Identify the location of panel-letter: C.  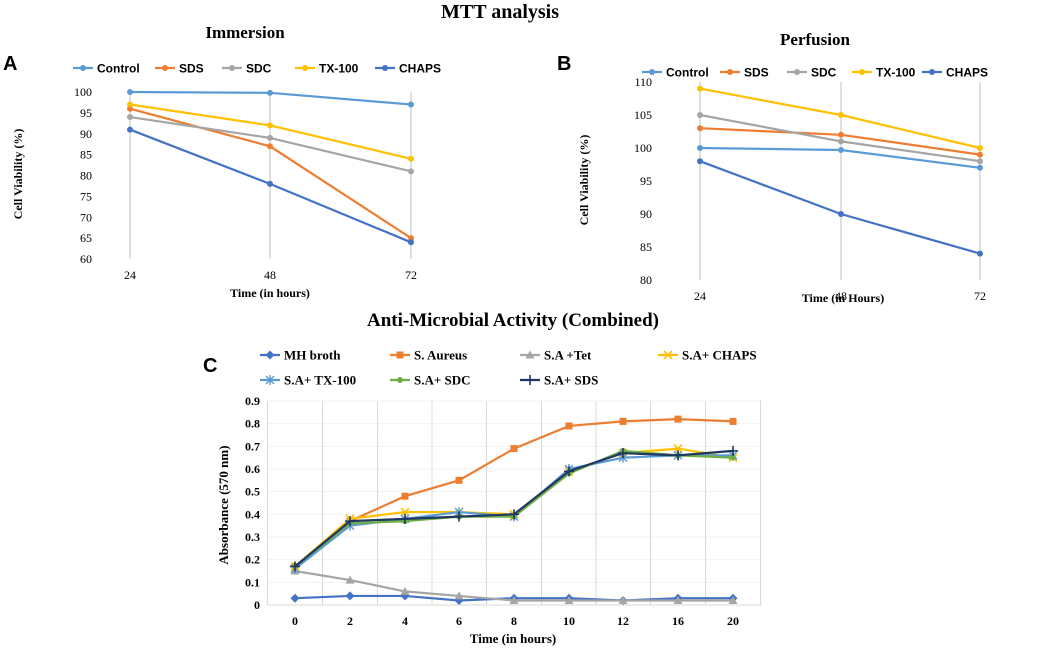
(210, 366).